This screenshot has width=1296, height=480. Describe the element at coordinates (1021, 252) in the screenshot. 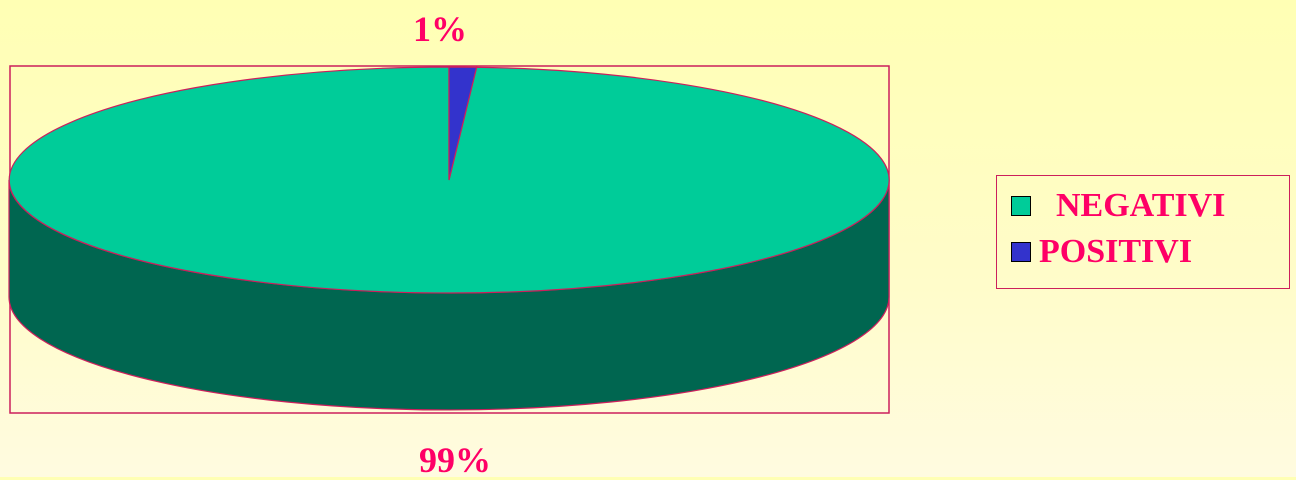

I see `legend-swatch-positivi` at that location.